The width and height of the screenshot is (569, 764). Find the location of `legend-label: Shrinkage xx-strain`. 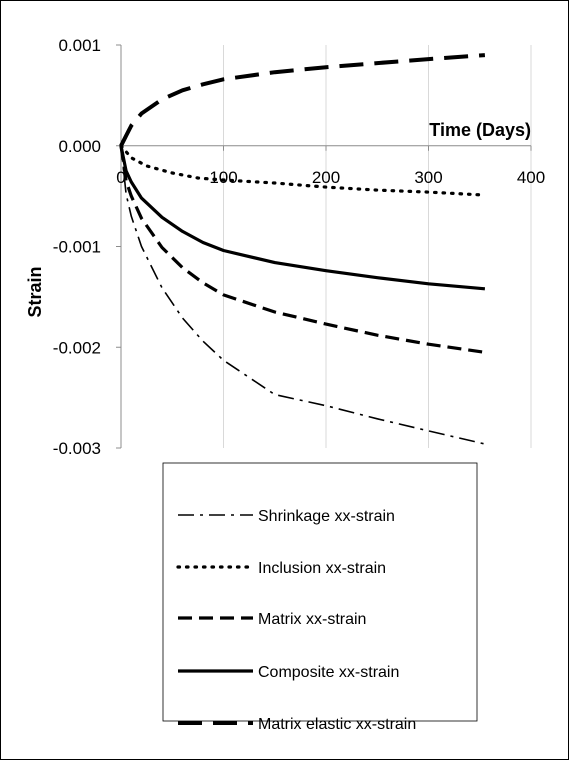

legend-label: Shrinkage xx-strain is located at coordinates (326, 516).